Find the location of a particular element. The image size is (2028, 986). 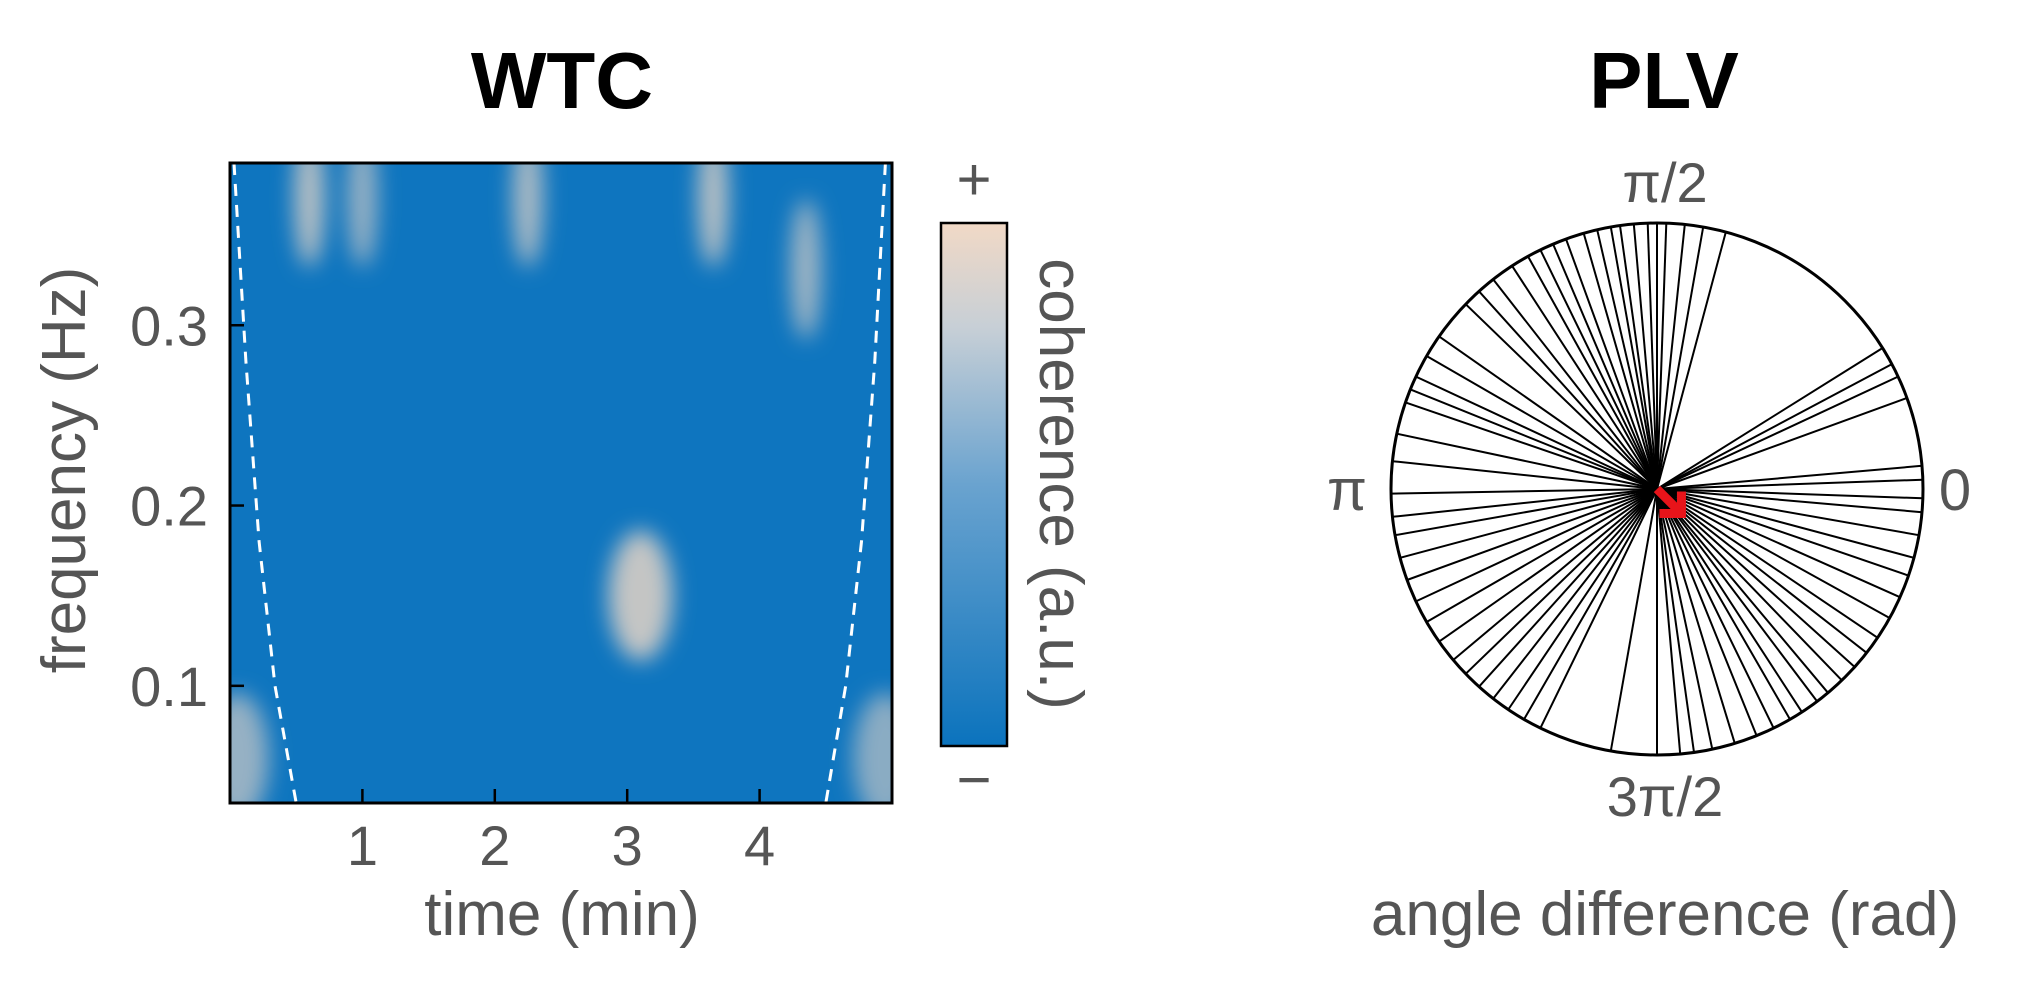

wtc-title: WTC is located at coordinates (562, 80).